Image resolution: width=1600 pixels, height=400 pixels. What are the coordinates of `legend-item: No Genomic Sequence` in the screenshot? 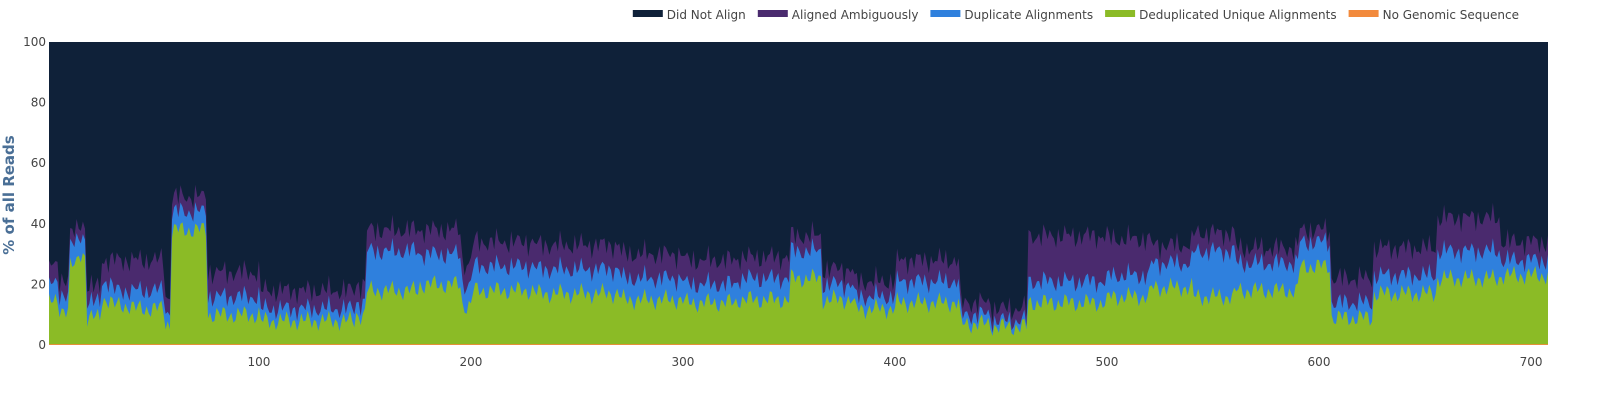 It's located at (1433, 15).